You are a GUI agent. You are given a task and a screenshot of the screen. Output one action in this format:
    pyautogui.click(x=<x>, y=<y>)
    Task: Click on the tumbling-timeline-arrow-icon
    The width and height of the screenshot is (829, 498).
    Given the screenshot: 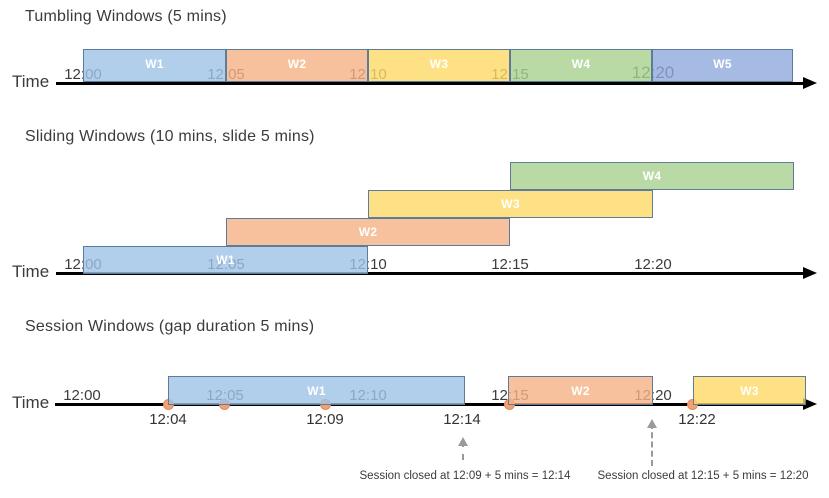 What is the action you would take?
    pyautogui.click(x=810, y=83)
    